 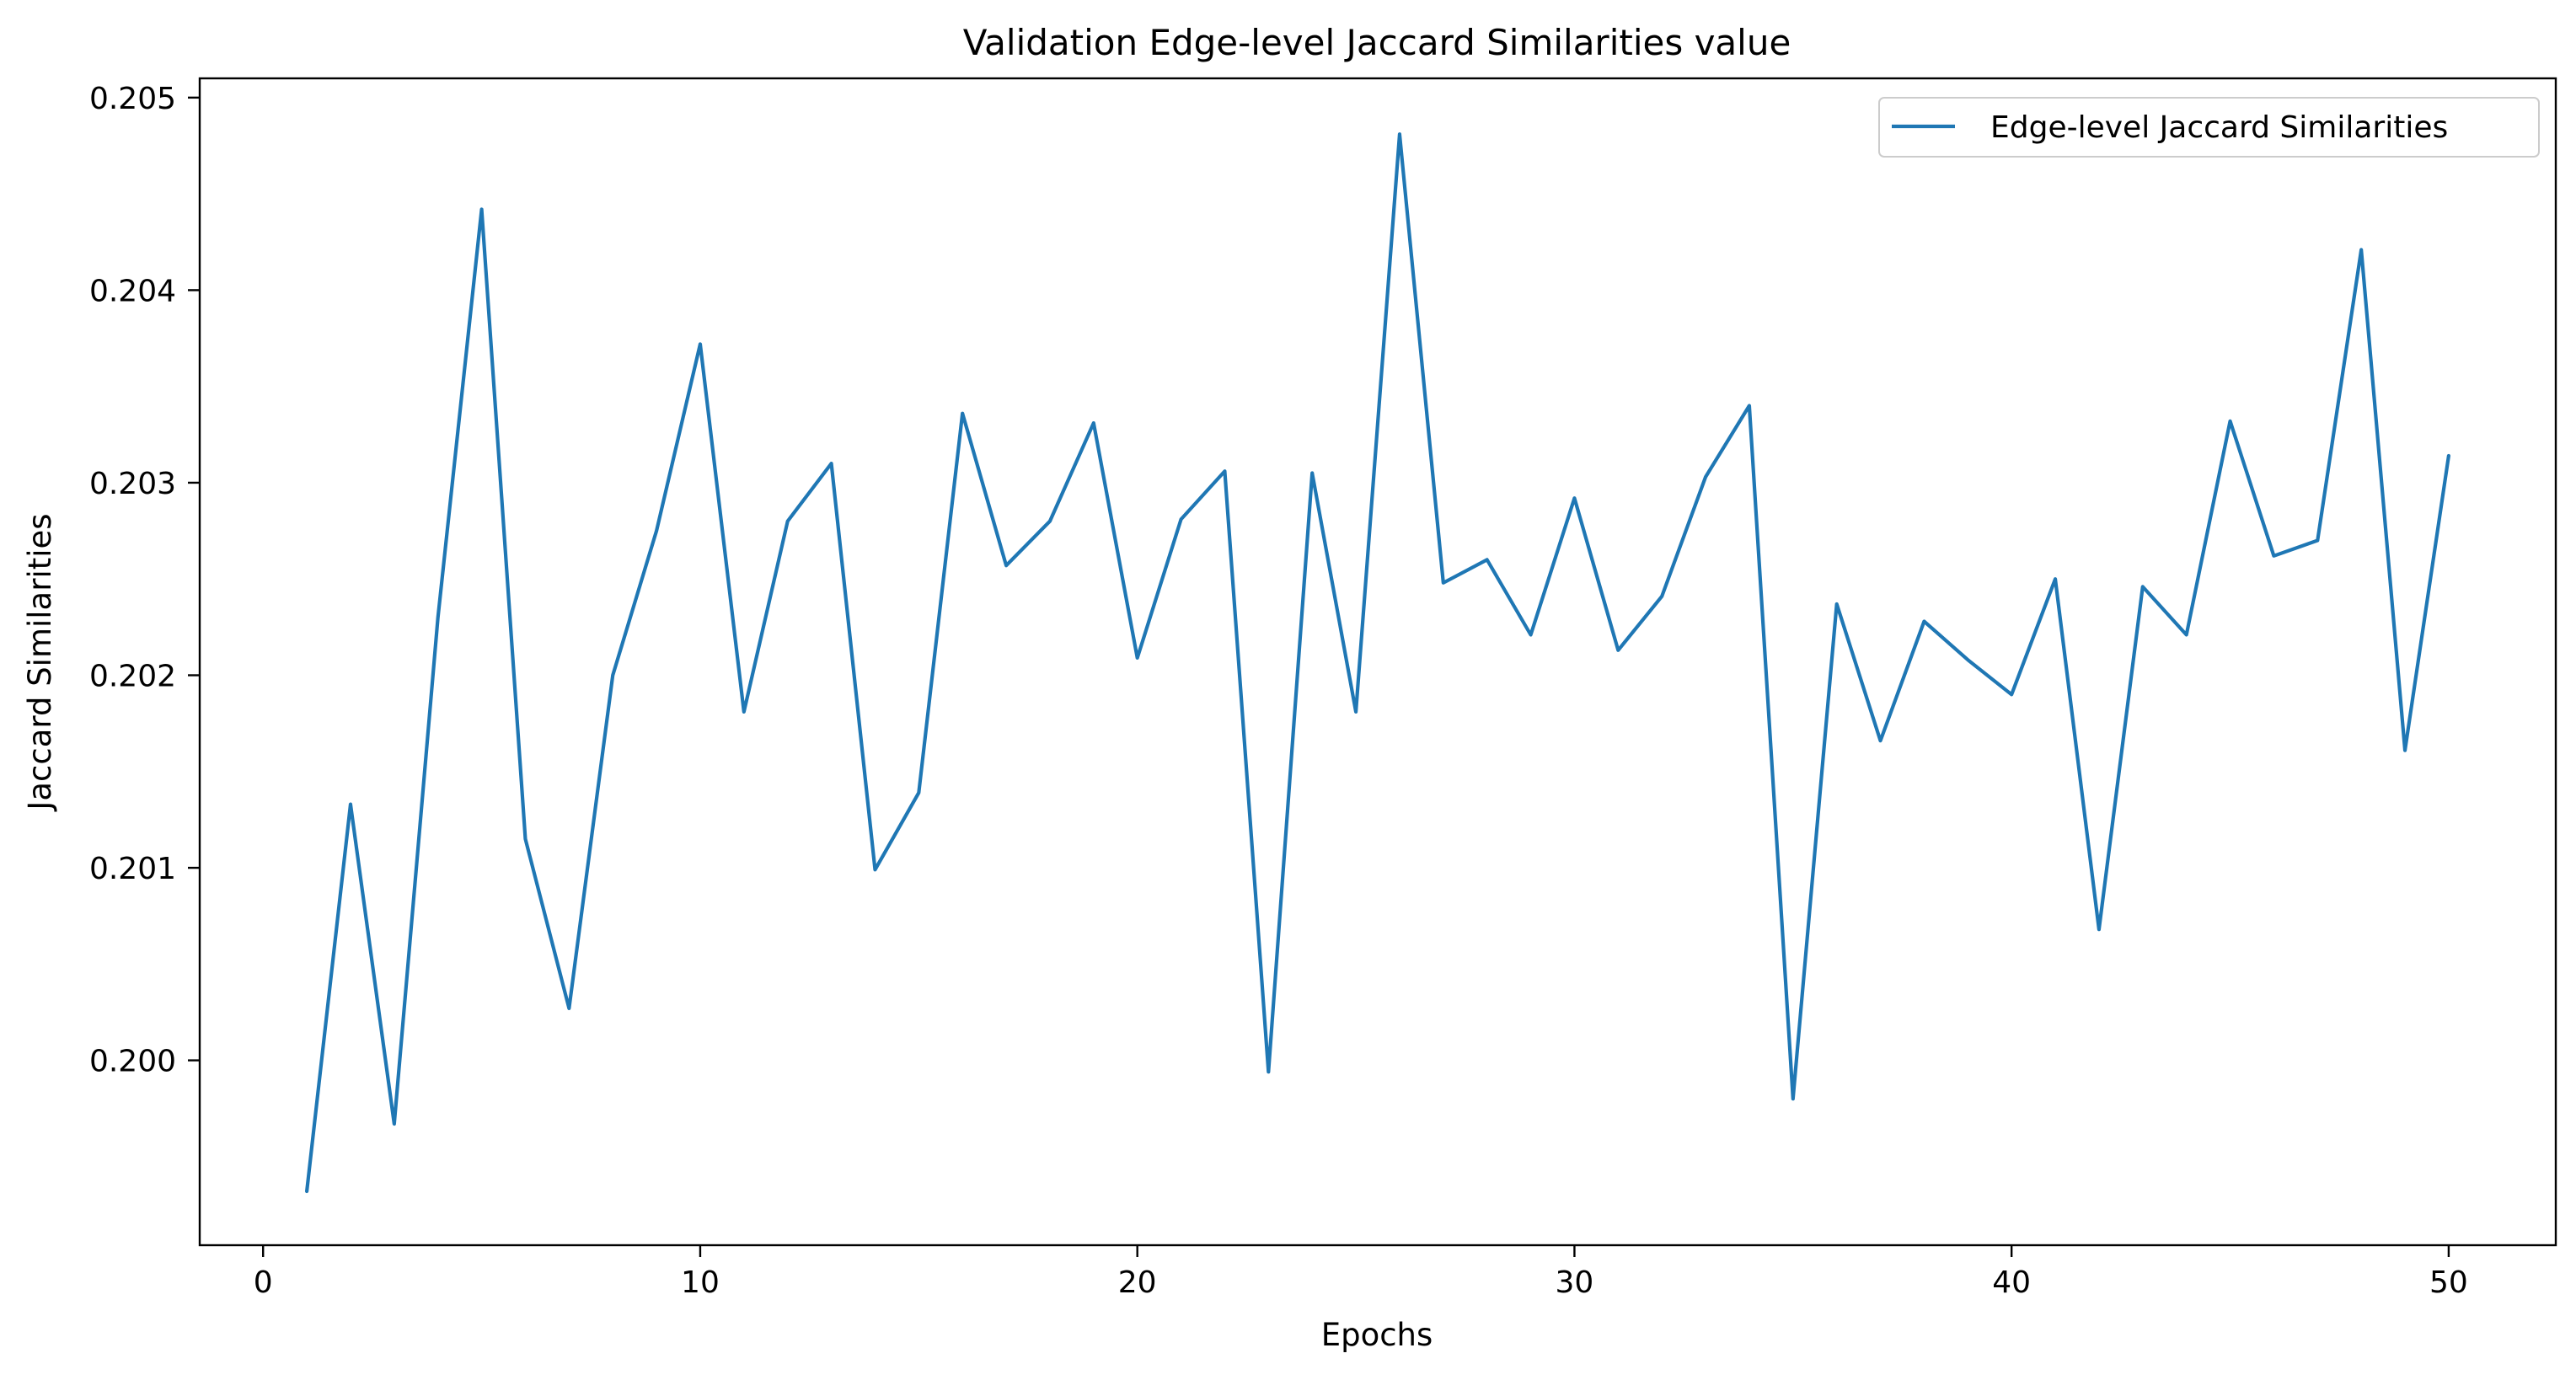 What do you see at coordinates (132, 1062) in the screenshot?
I see `y-tick-label: 0.200` at bounding box center [132, 1062].